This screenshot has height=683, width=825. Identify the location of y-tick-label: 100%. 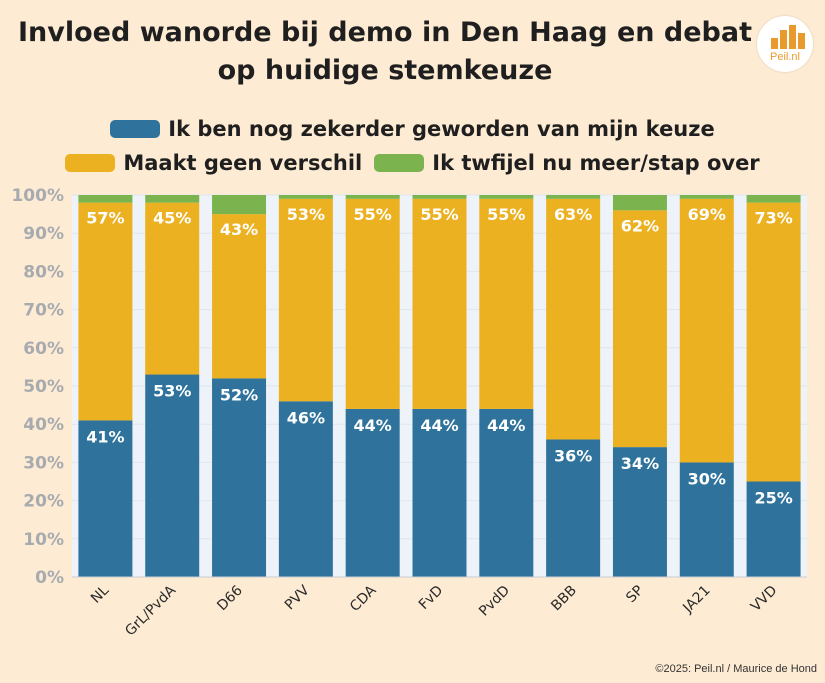
(37, 196).